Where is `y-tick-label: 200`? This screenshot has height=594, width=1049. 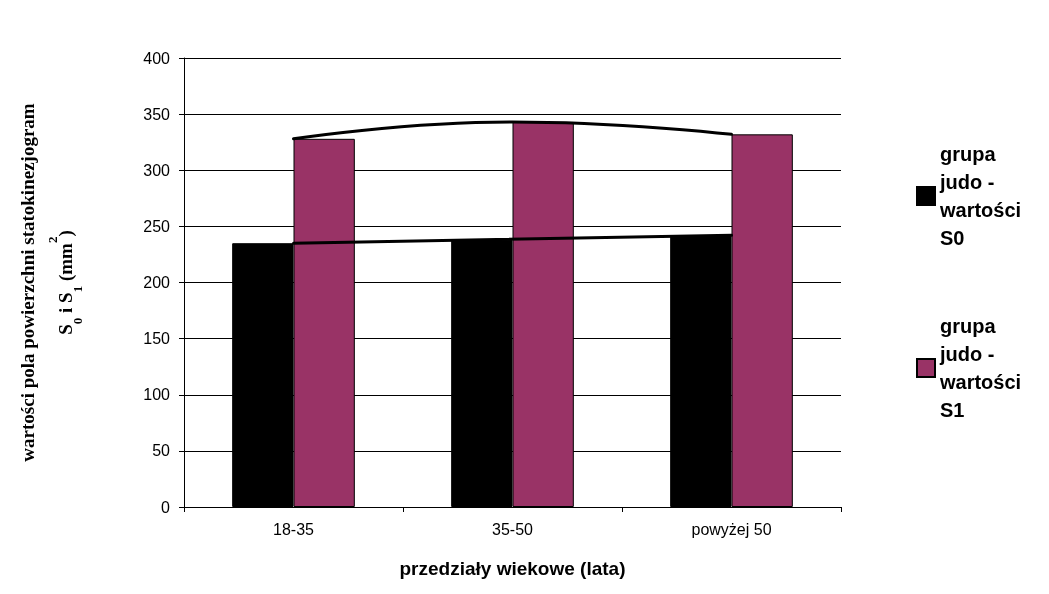 y-tick-label: 200 is located at coordinates (157, 282).